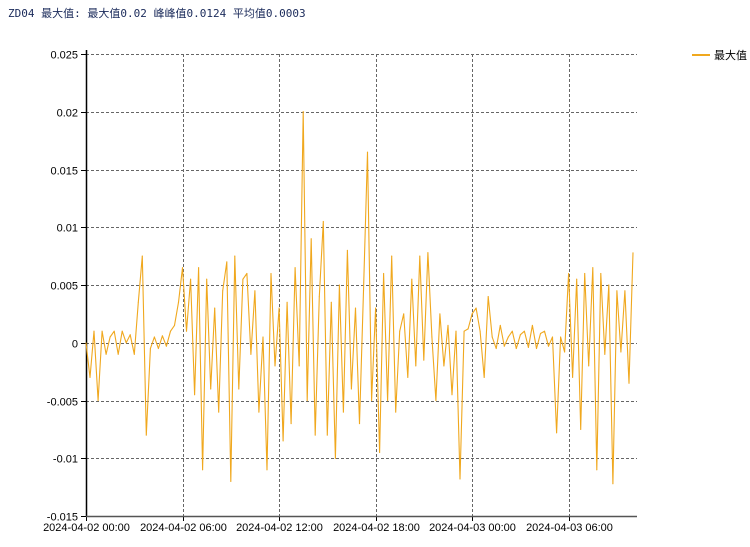 This screenshot has height=547, width=750. Describe the element at coordinates (67, 114) in the screenshot. I see `y-tick-label: 0.02` at that location.